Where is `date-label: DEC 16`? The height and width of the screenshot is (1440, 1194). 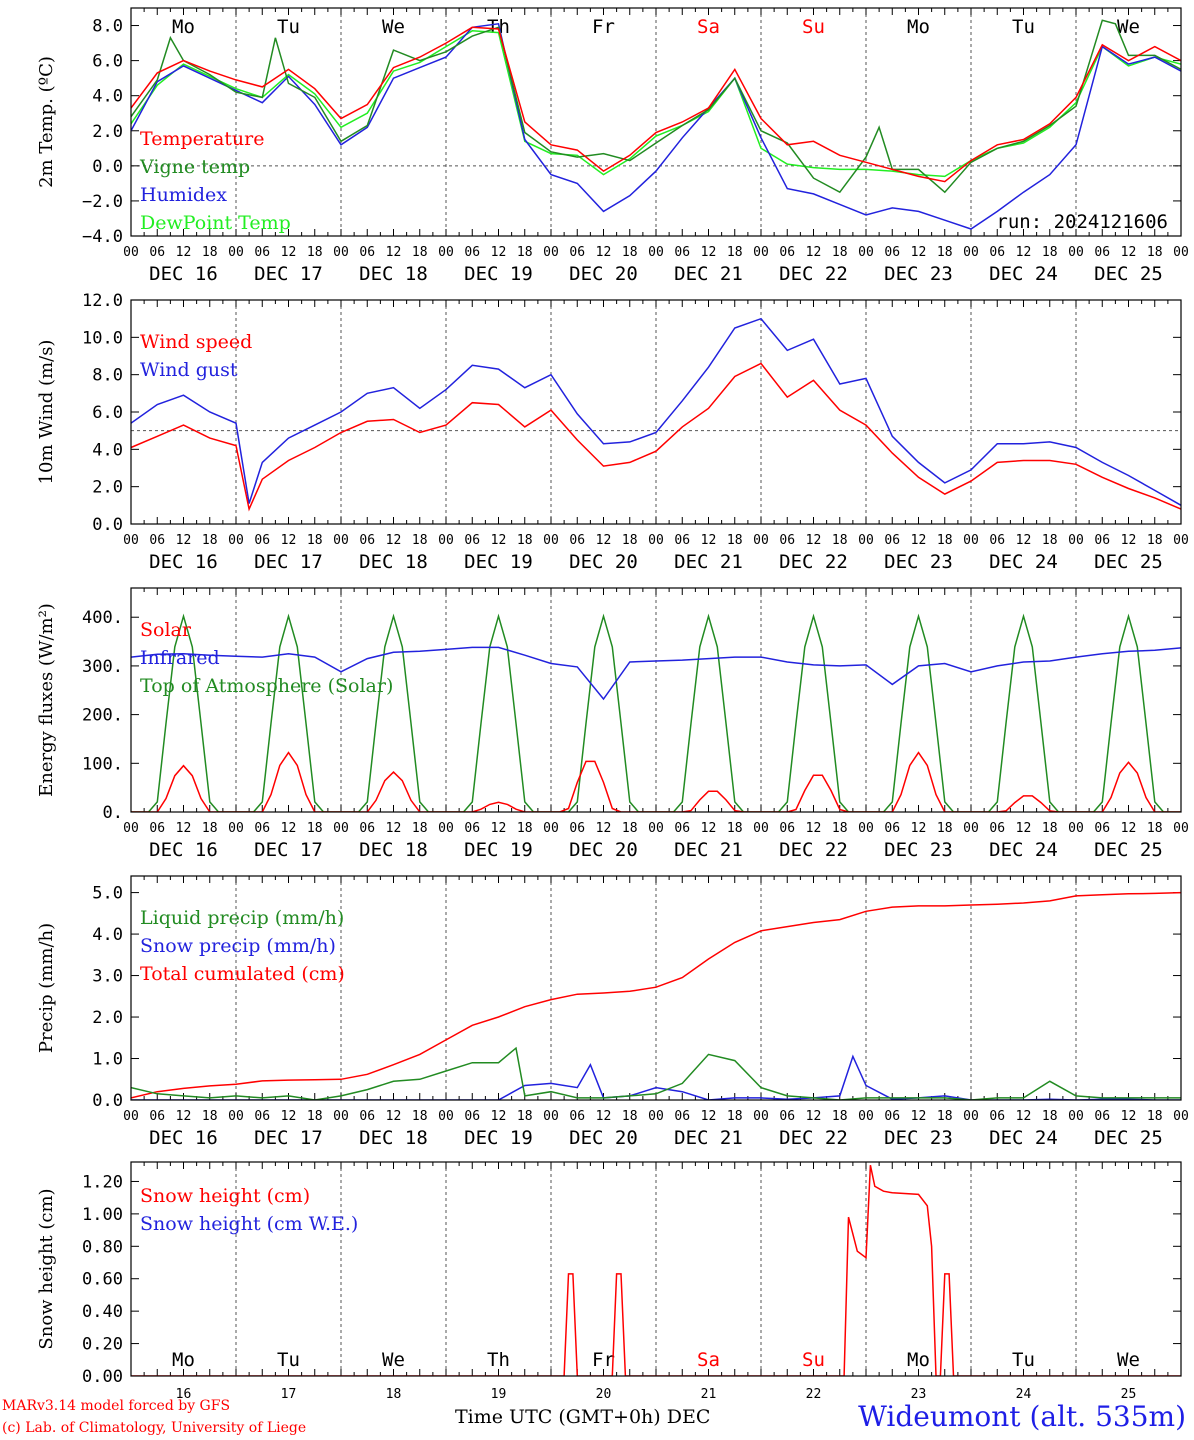
date-label: DEC 16 is located at coordinates (183, 274).